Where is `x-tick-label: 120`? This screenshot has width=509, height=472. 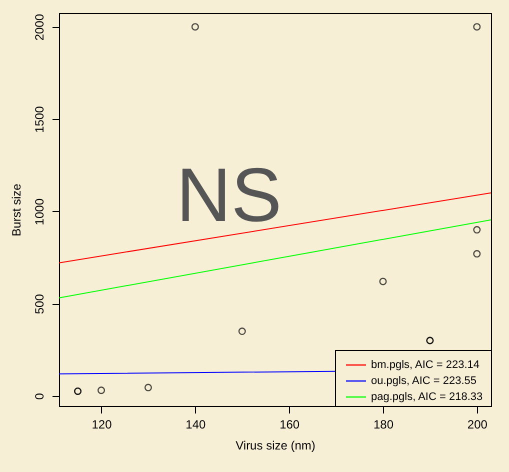
x-tick-label: 120 is located at coordinates (102, 425).